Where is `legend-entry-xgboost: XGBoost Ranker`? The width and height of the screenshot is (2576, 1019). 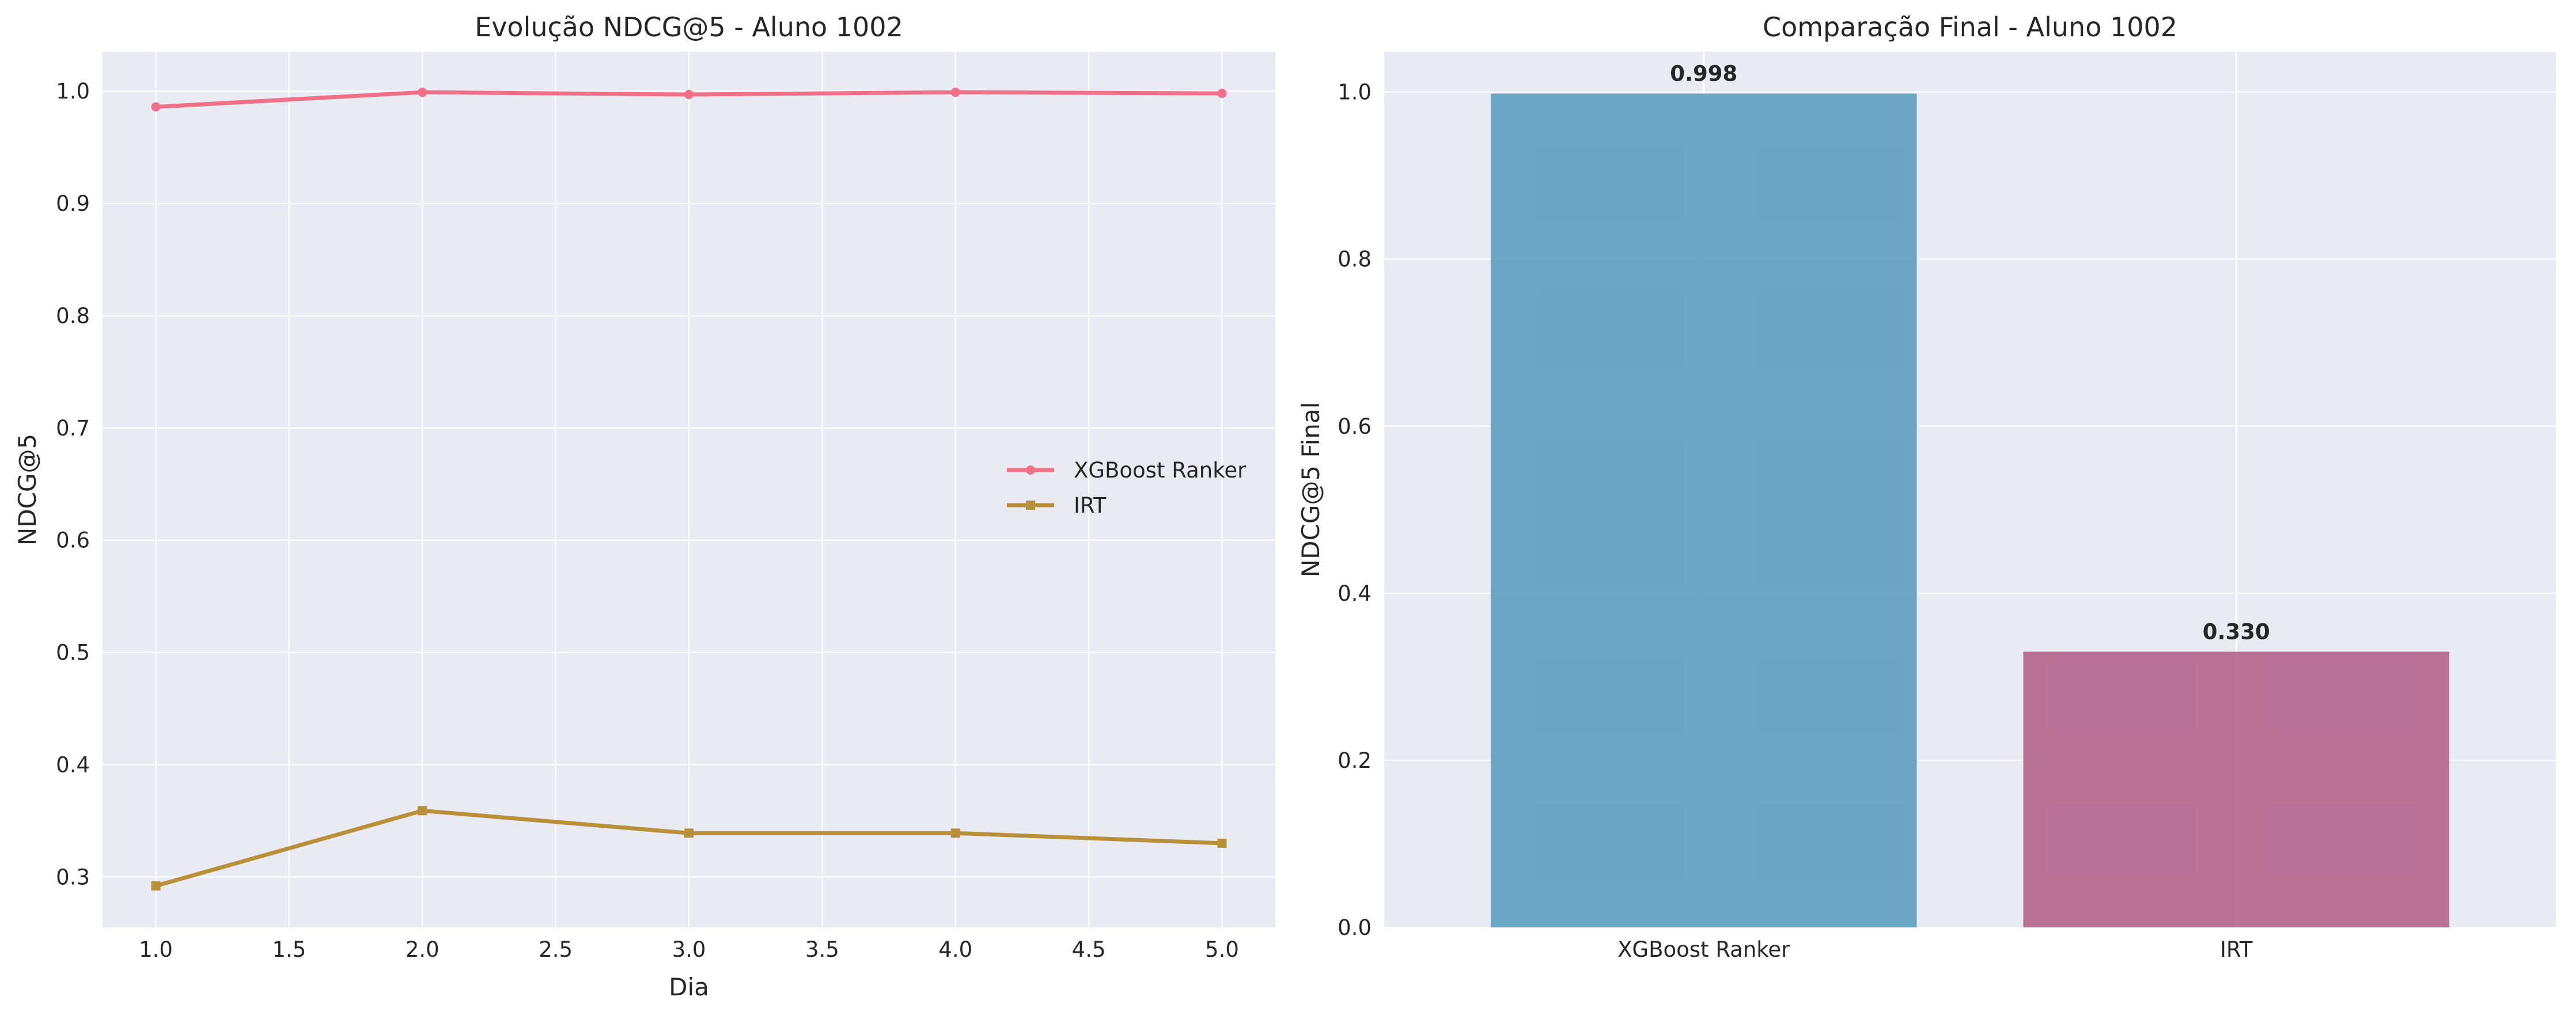
legend-entry-xgboost: XGBoost Ranker is located at coordinates (1127, 470).